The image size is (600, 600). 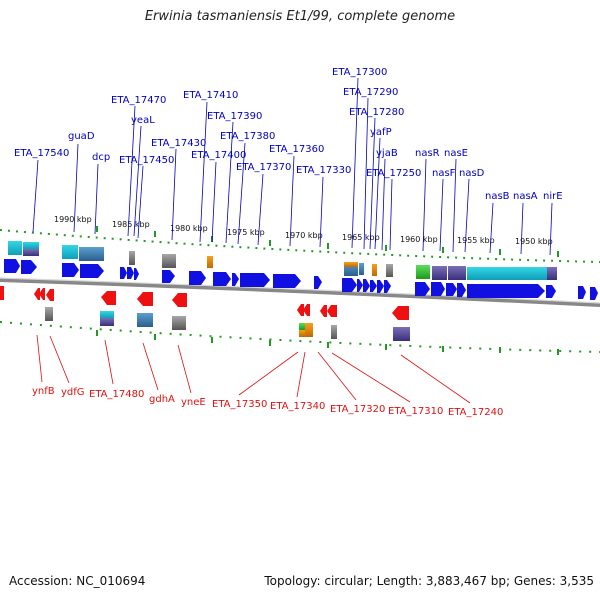 I want to click on forward-genes, so click(x=301, y=279).